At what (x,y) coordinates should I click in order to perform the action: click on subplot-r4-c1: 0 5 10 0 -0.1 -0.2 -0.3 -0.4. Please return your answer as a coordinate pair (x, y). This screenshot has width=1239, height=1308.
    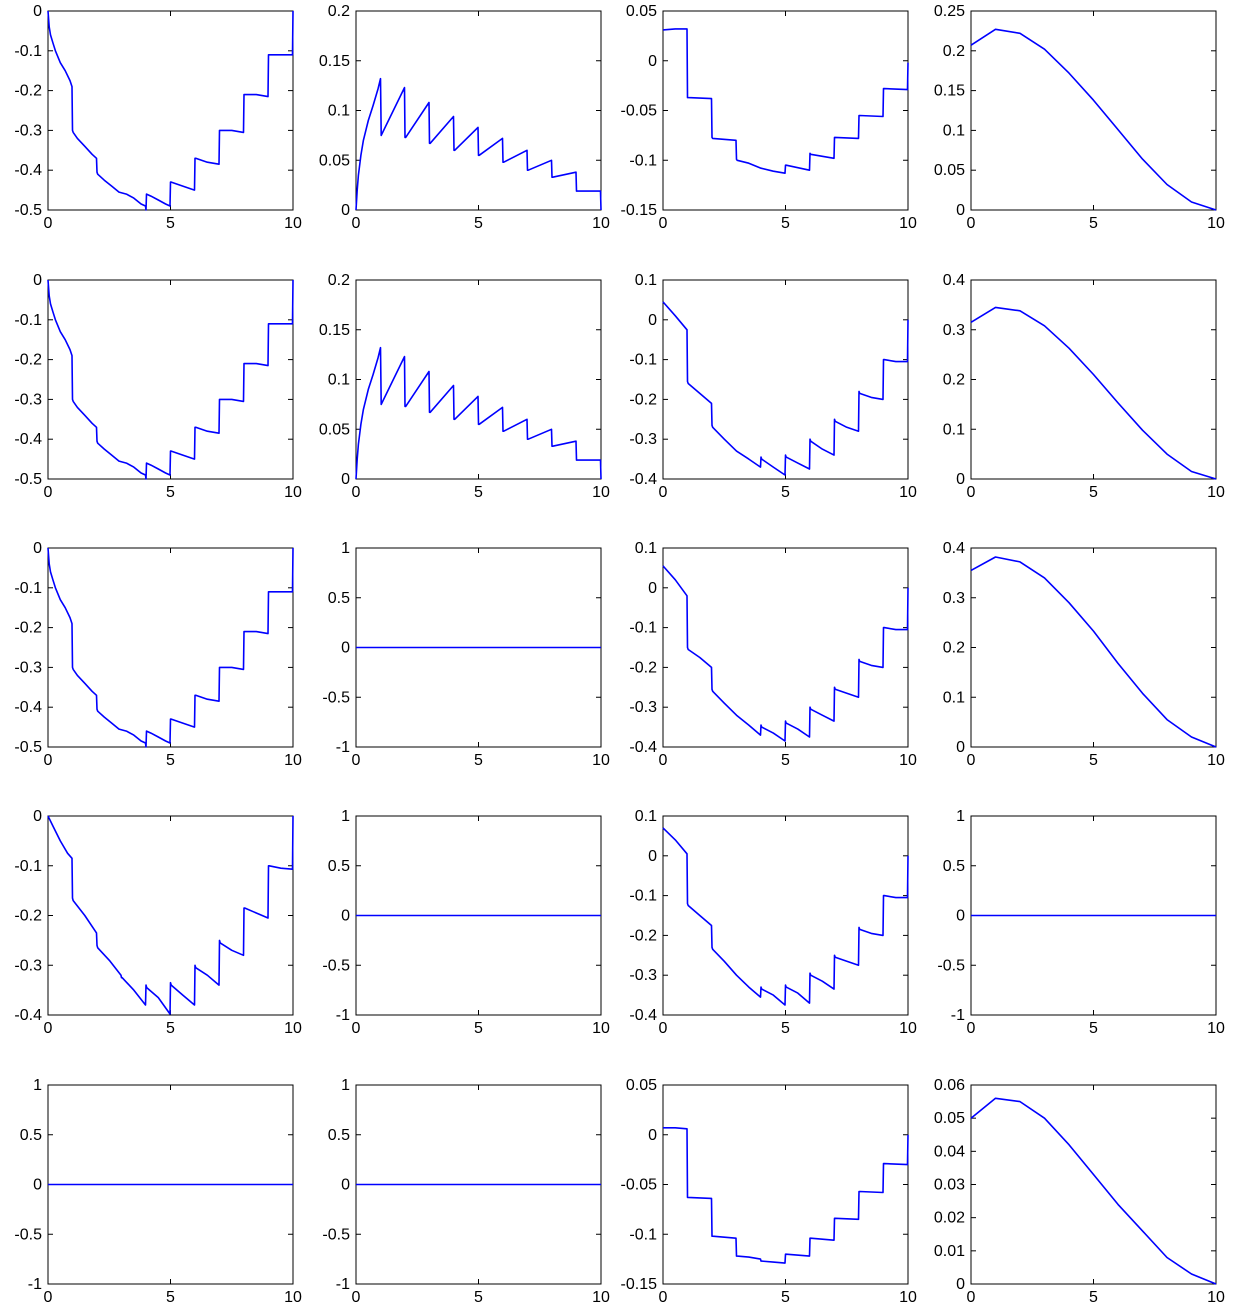
    Looking at the image, I should click on (158, 922).